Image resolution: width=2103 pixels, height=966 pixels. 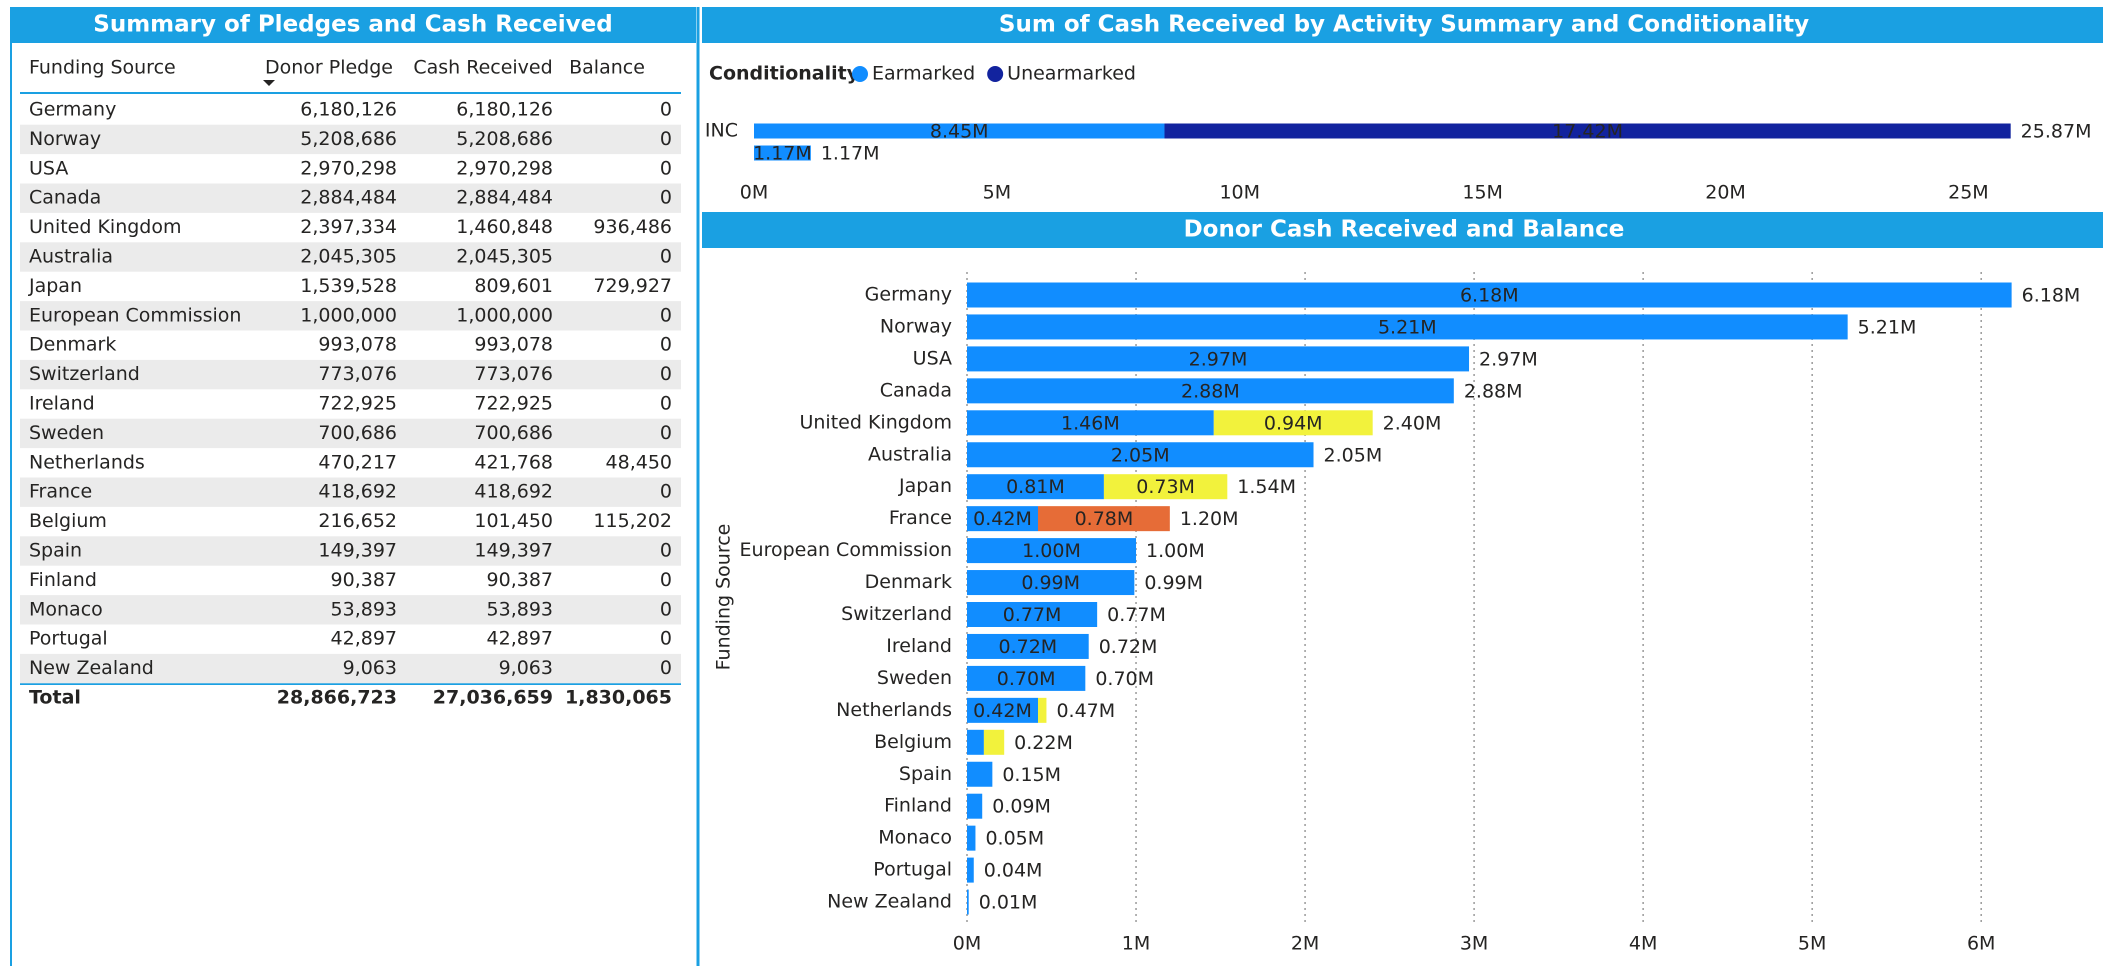 I want to click on table-cell: 936,486, so click(x=632, y=227).